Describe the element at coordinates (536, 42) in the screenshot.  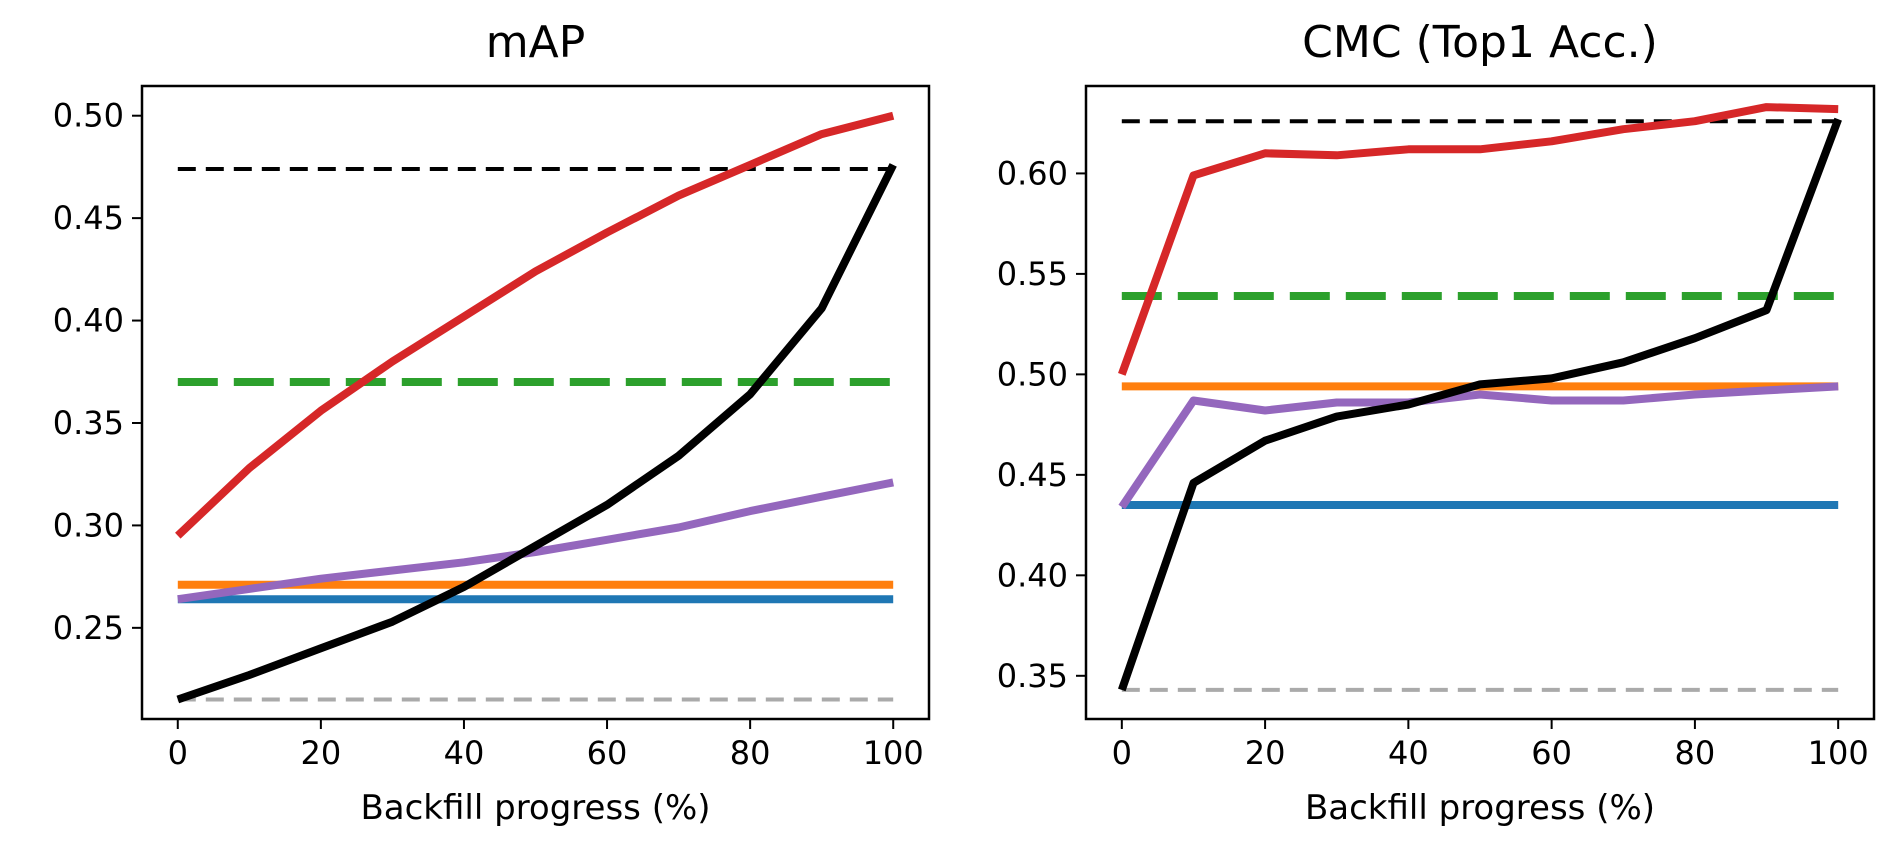
I see `chart-title: mAP` at that location.